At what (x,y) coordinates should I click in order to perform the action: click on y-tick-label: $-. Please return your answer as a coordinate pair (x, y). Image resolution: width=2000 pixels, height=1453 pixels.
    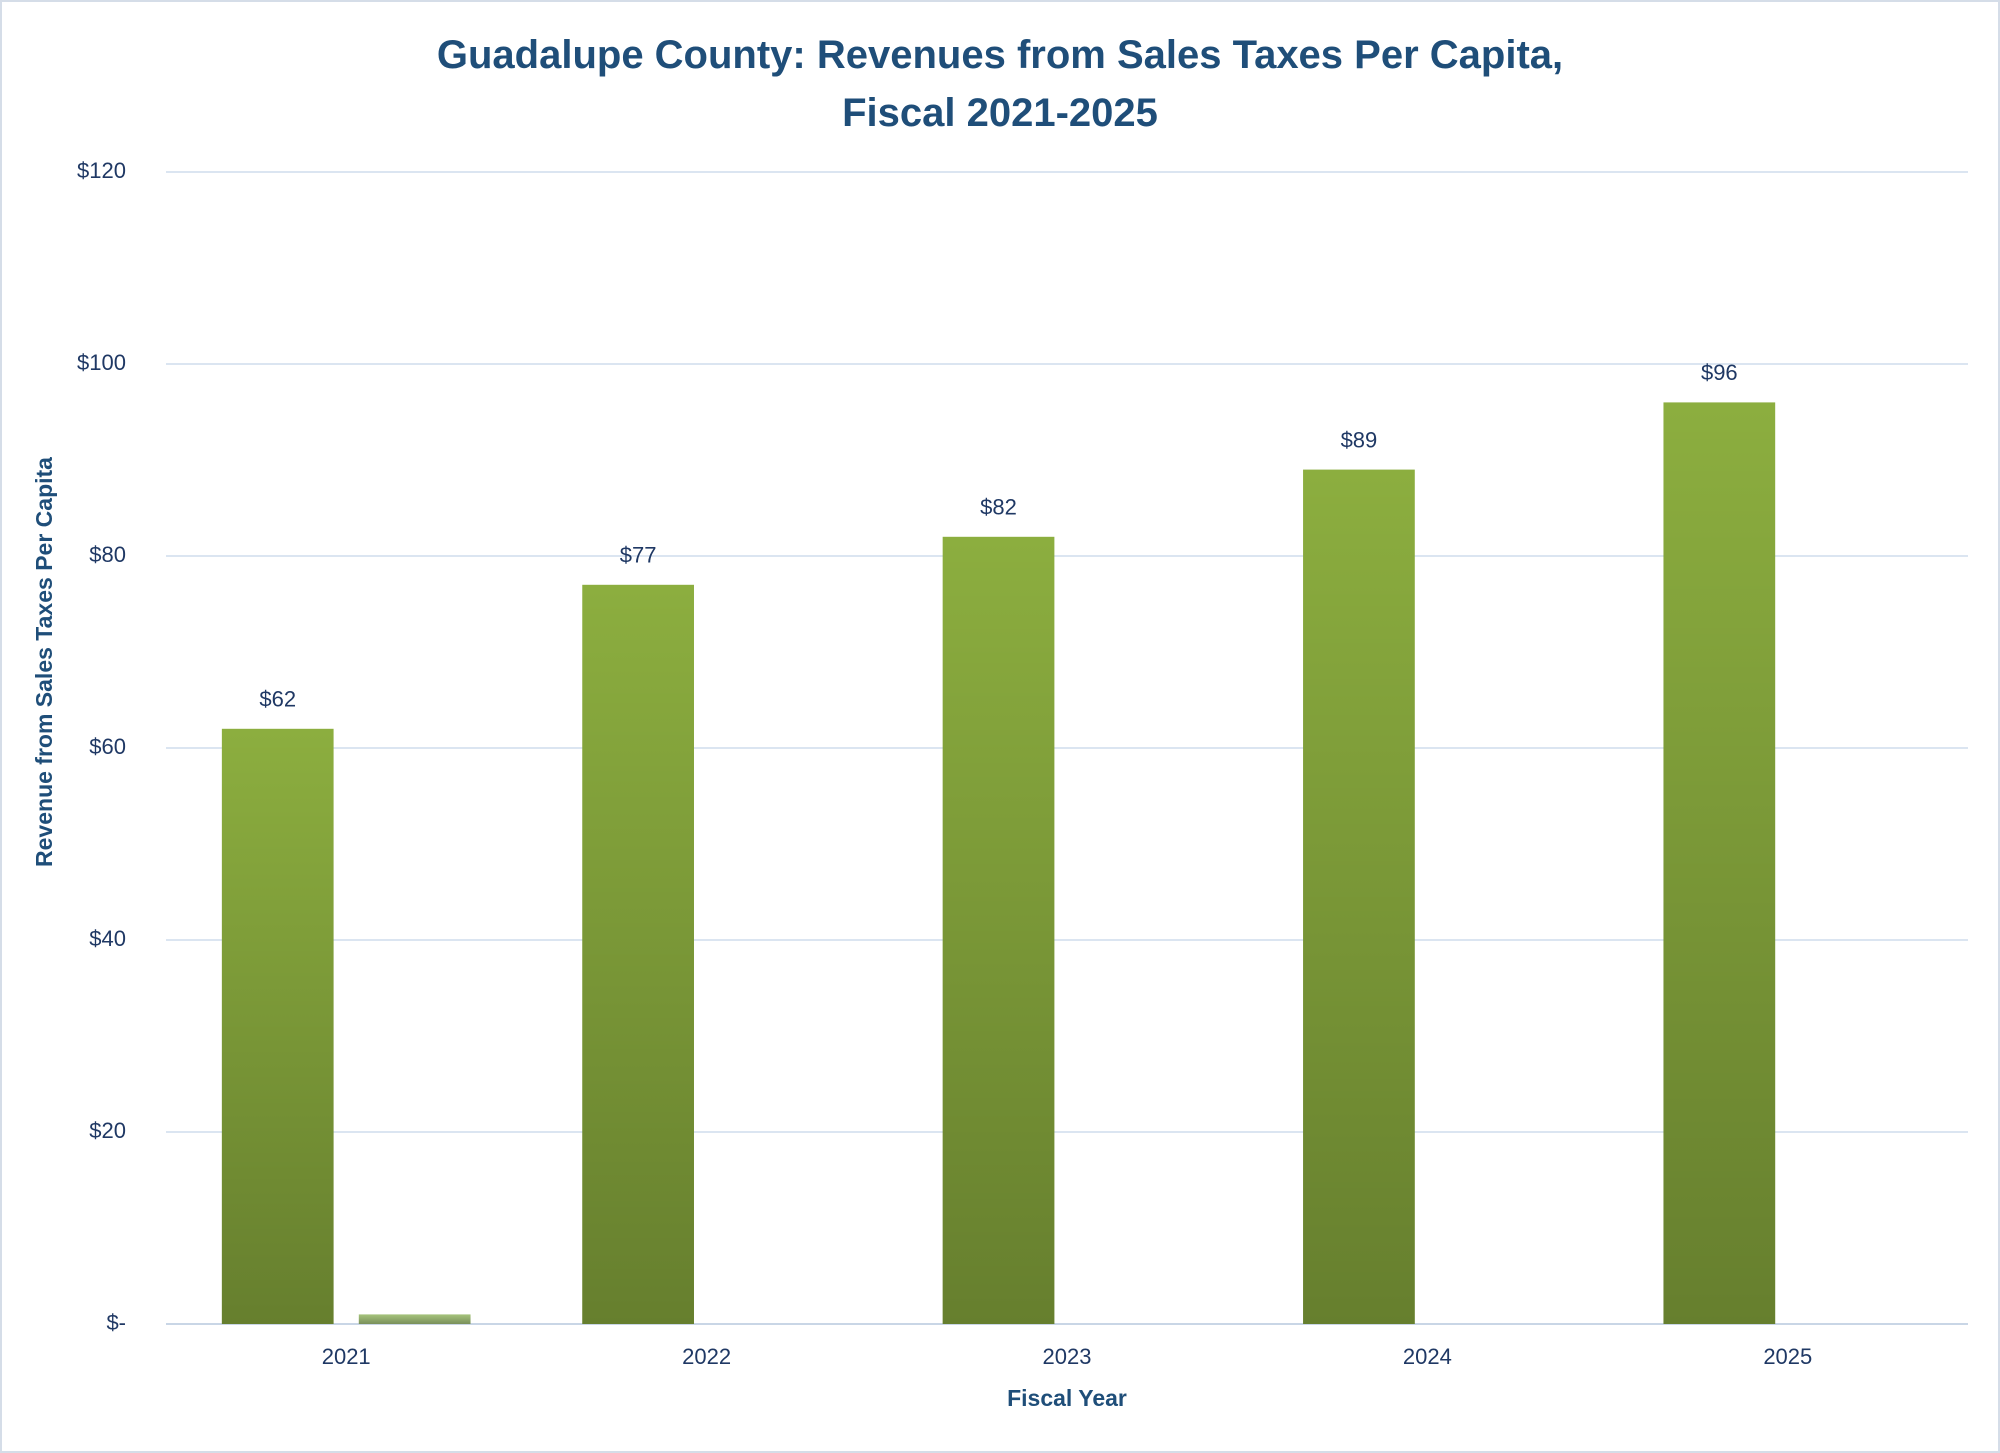
    Looking at the image, I should click on (116, 1322).